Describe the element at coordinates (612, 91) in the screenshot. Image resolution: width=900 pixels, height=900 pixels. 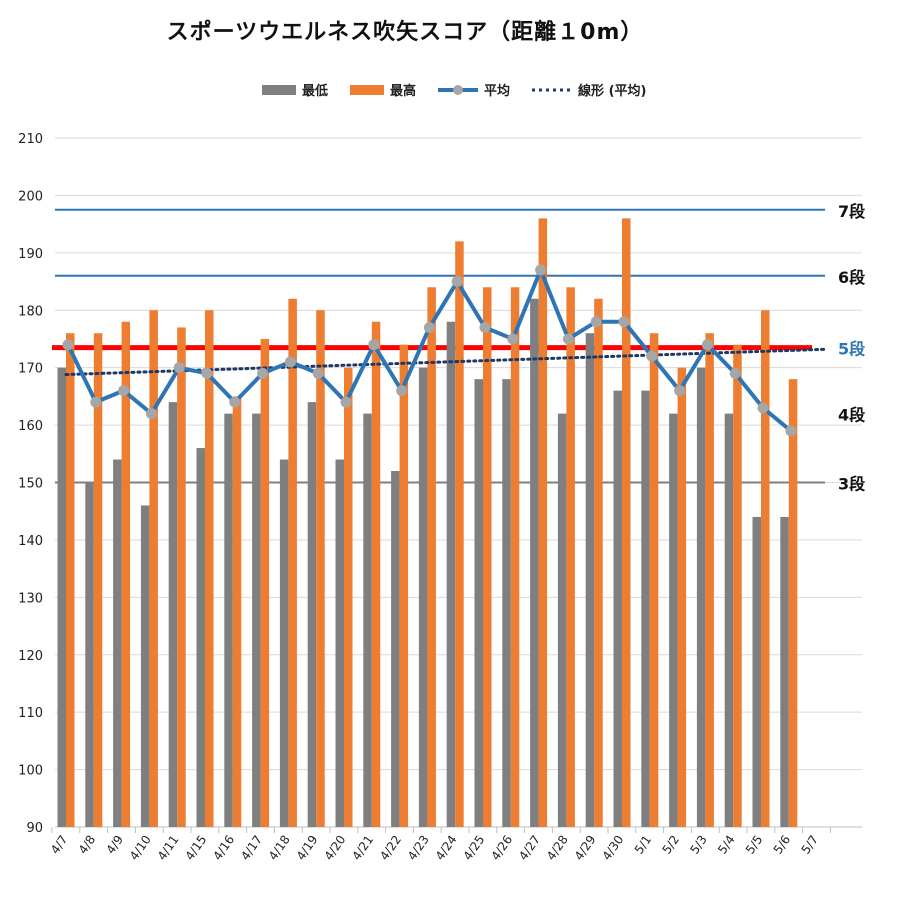
I see `legend-label-trend: 線形 (平均)` at that location.